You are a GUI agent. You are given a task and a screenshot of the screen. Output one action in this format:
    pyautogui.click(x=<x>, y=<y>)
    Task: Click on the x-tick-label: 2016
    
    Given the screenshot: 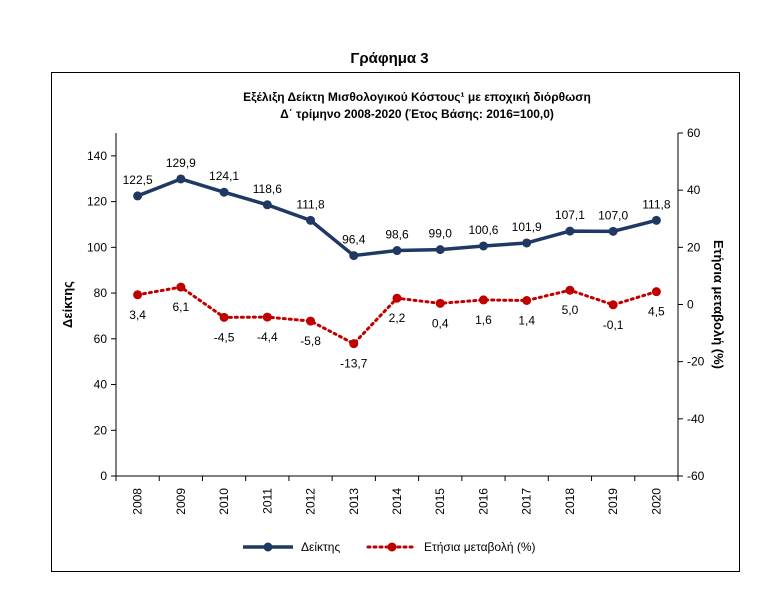 What is the action you would take?
    pyautogui.click(x=483, y=501)
    